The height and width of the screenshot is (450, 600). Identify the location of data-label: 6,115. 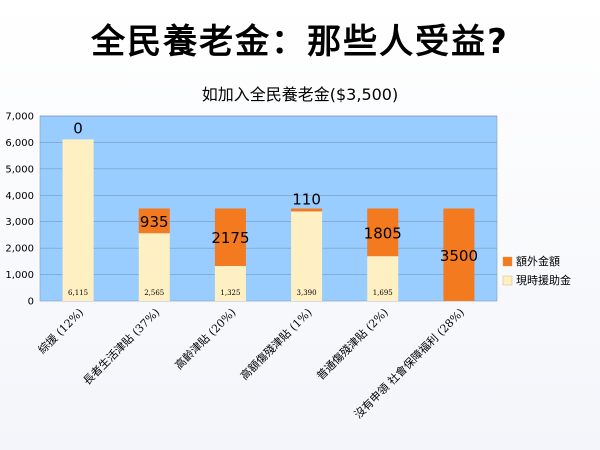
(78, 293).